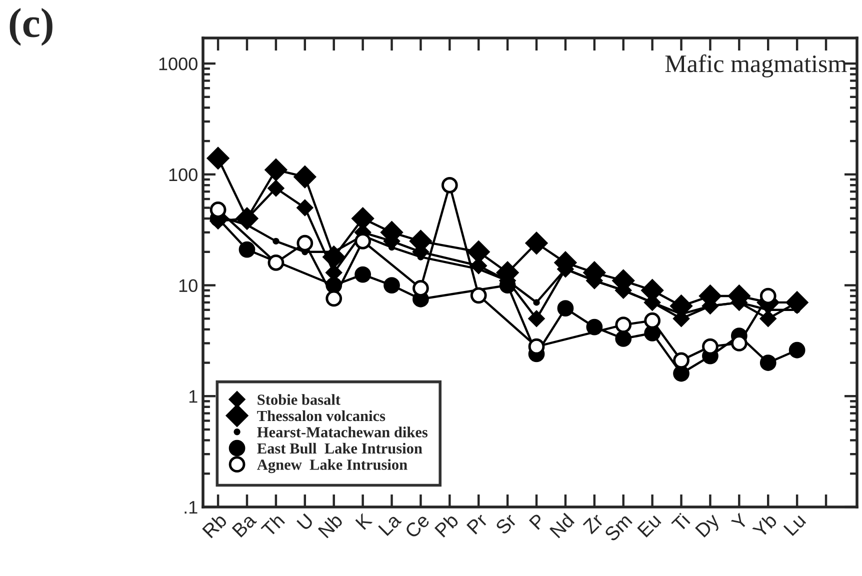 The width and height of the screenshot is (862, 576). I want to click on x-tick-label: Eu, so click(649, 525).